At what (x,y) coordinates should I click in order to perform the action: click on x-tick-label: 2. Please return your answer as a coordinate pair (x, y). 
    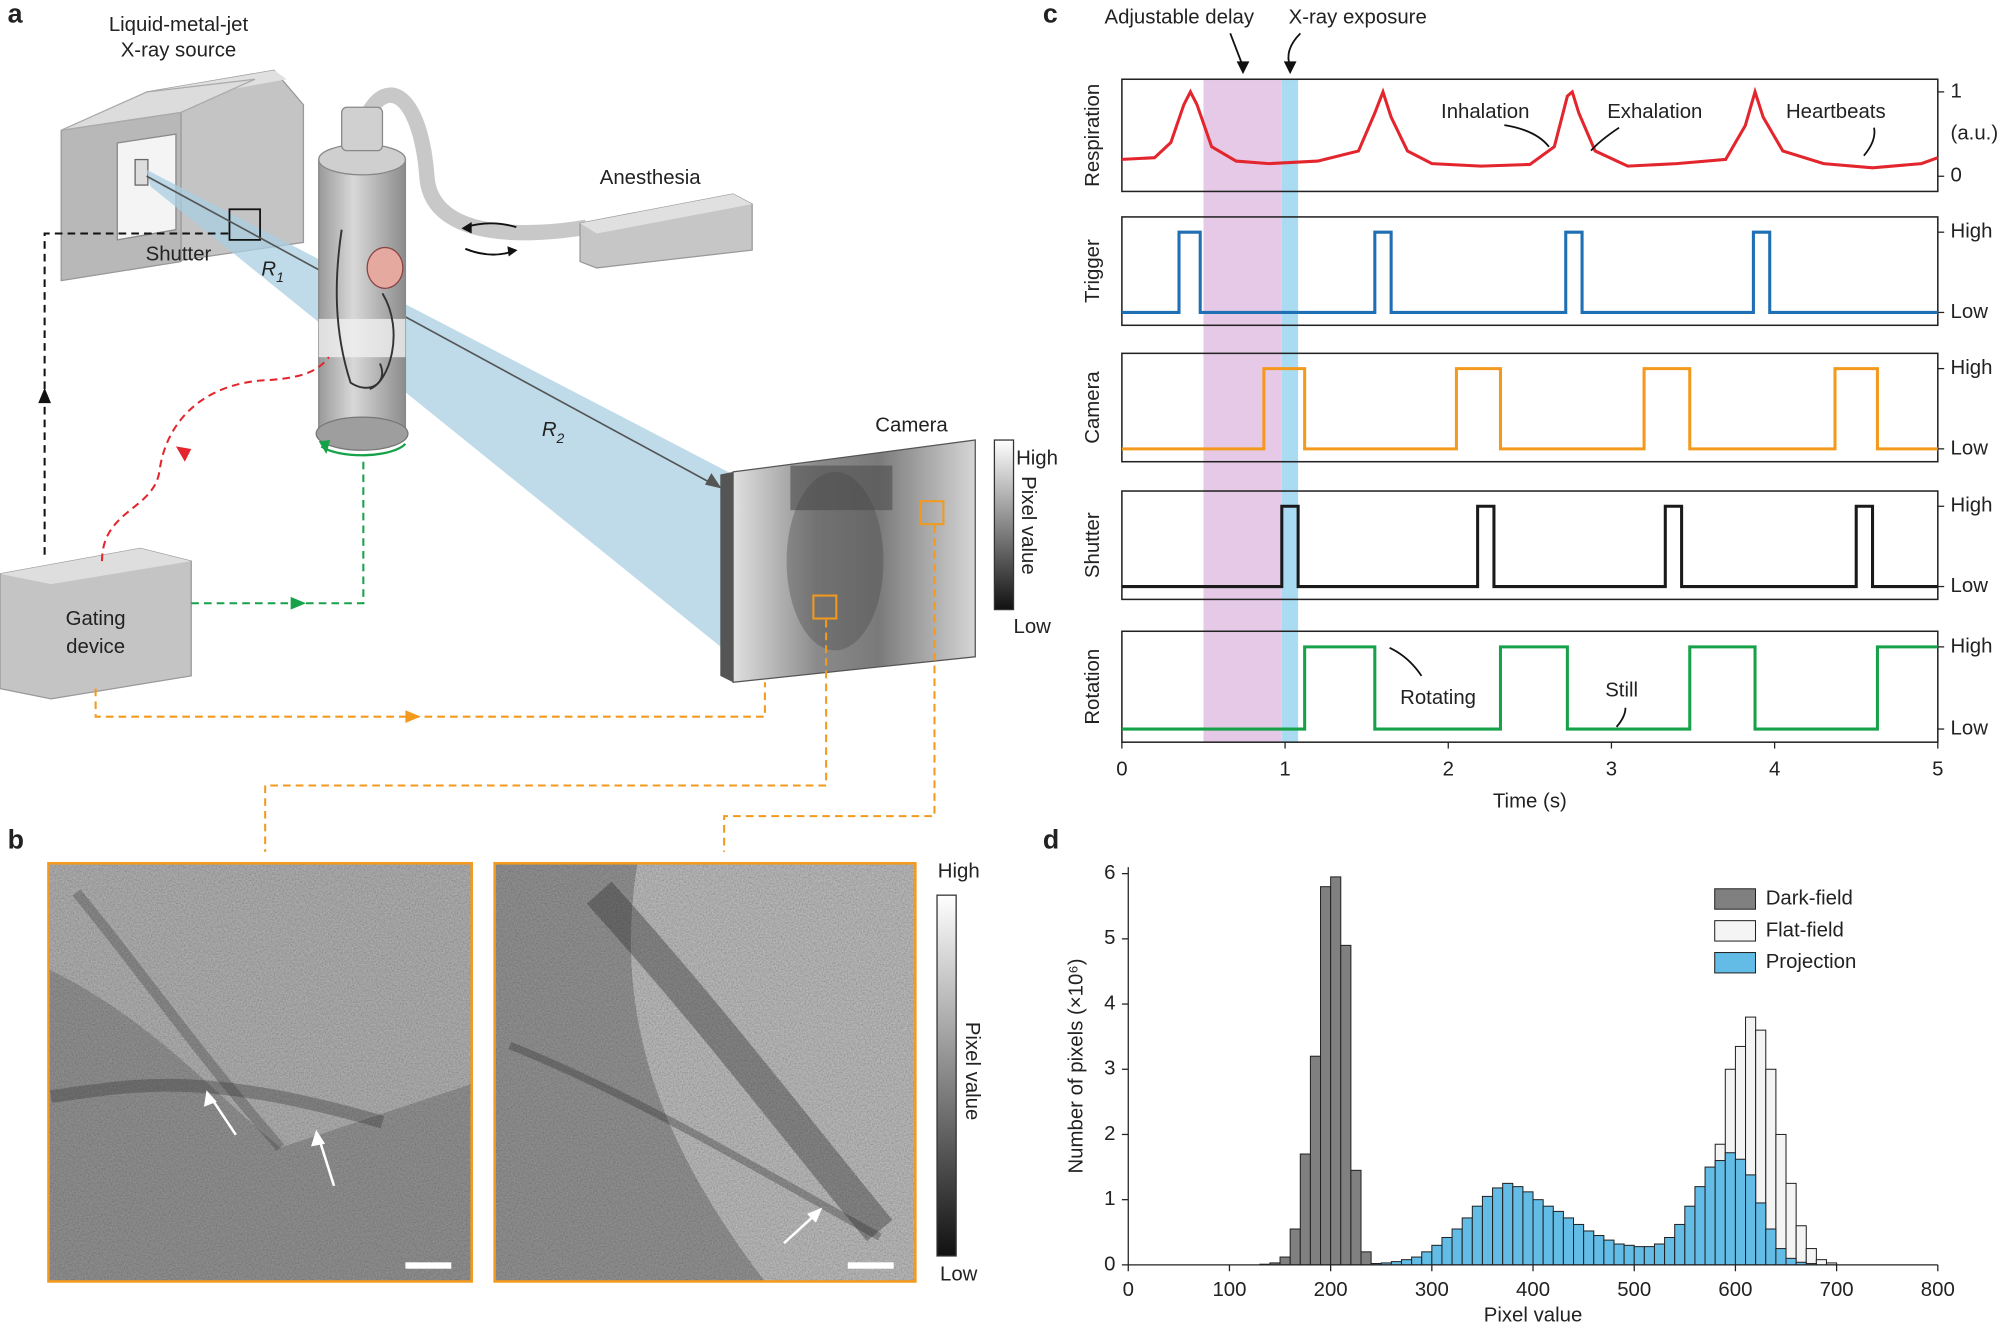
    Looking at the image, I should click on (1448, 770).